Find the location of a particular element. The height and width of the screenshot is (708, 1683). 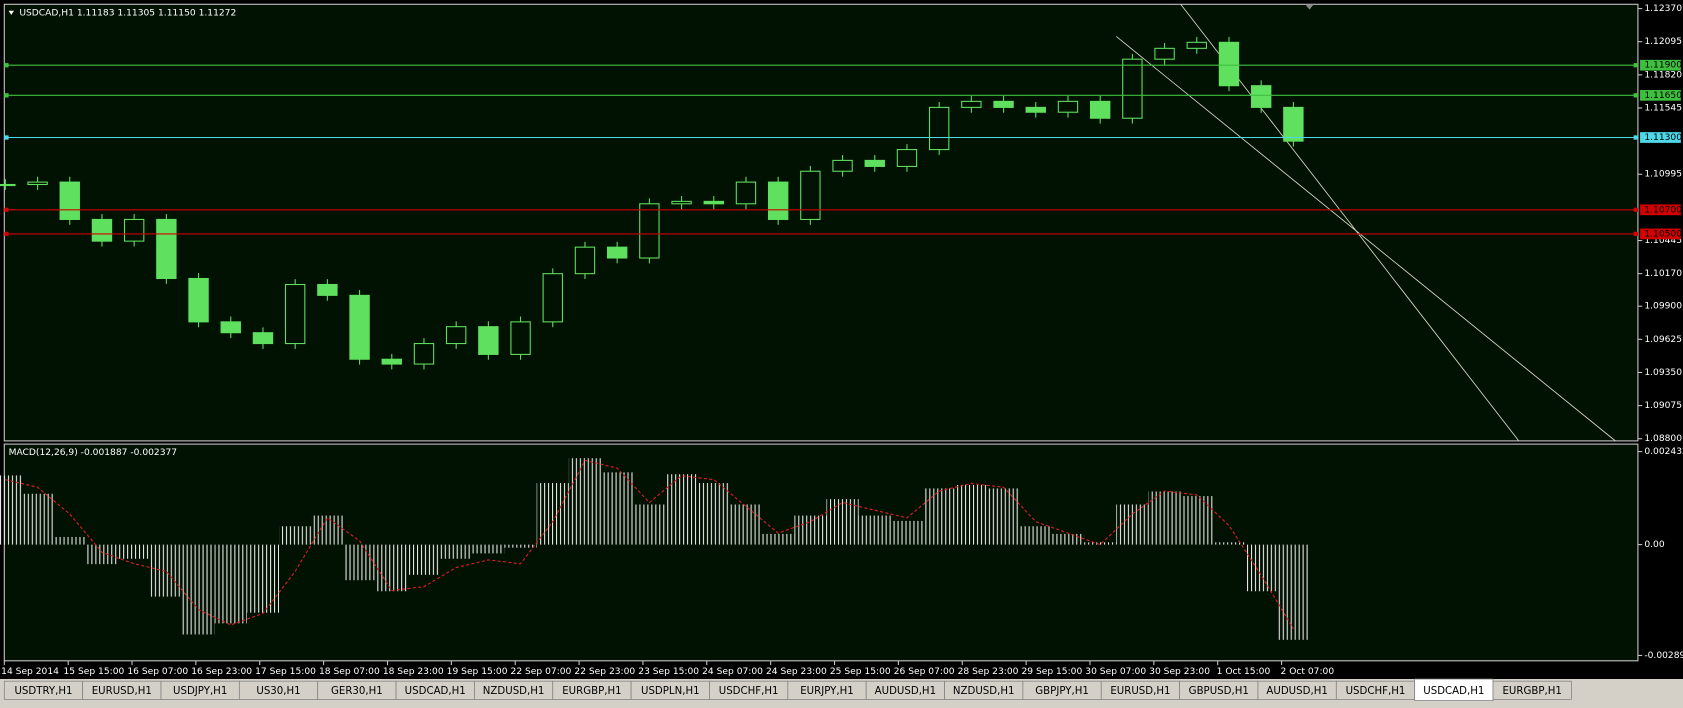

tab is located at coordinates (1532, 690).